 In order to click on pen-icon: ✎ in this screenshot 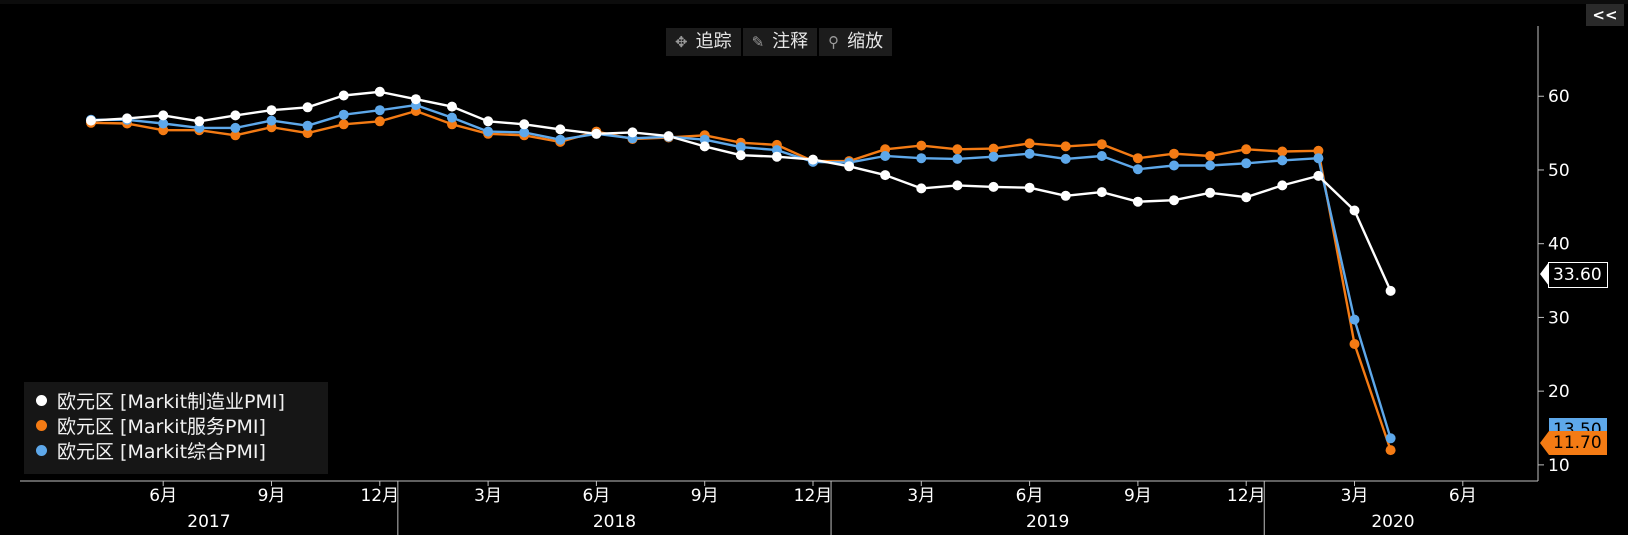, I will do `click(758, 42)`.